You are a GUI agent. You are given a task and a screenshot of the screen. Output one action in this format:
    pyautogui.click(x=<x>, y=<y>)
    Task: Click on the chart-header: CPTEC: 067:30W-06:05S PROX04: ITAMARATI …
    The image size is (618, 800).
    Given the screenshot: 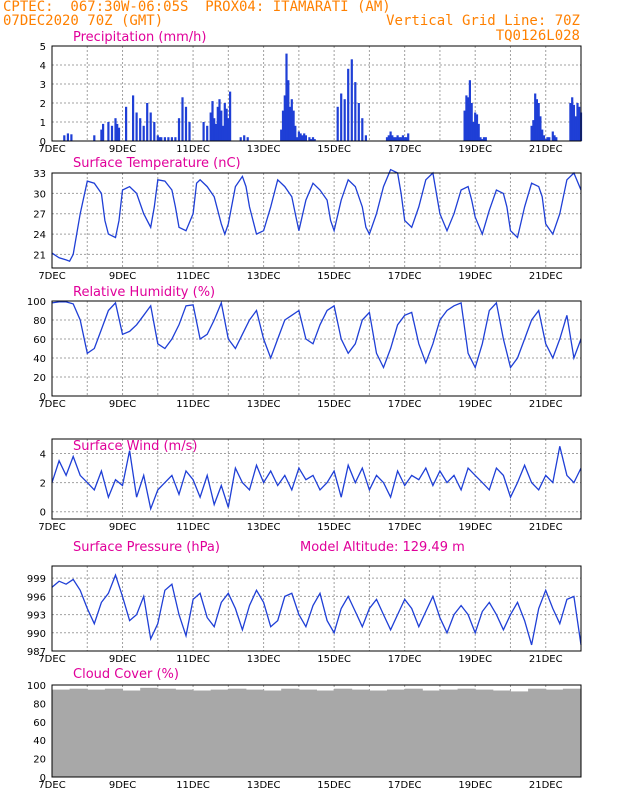 What is the action you would take?
    pyautogui.click(x=309, y=23)
    